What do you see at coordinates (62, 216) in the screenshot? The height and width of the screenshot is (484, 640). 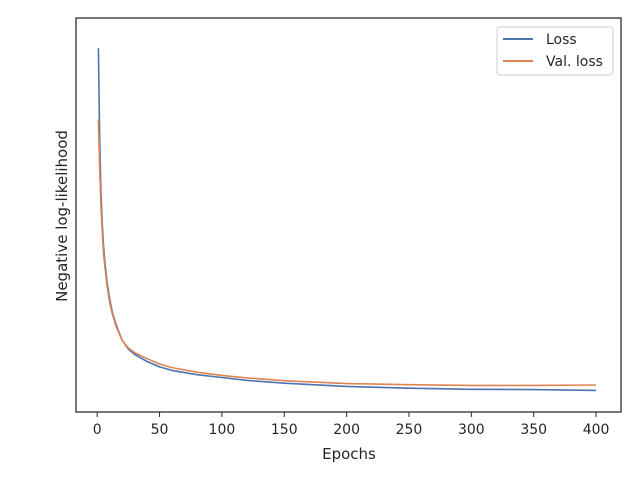 I see `y-axis-label: Negative log-likelihood` at bounding box center [62, 216].